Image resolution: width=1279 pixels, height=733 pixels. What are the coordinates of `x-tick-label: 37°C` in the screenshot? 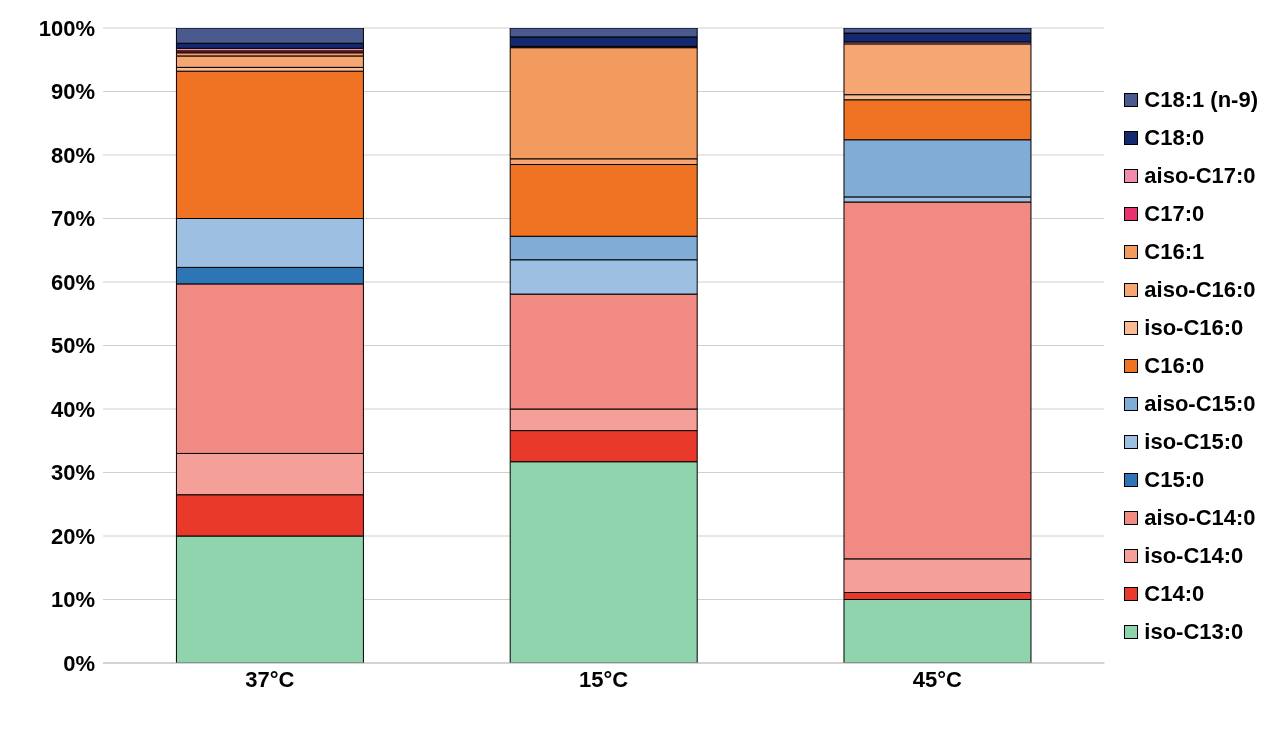 It's located at (270, 679).